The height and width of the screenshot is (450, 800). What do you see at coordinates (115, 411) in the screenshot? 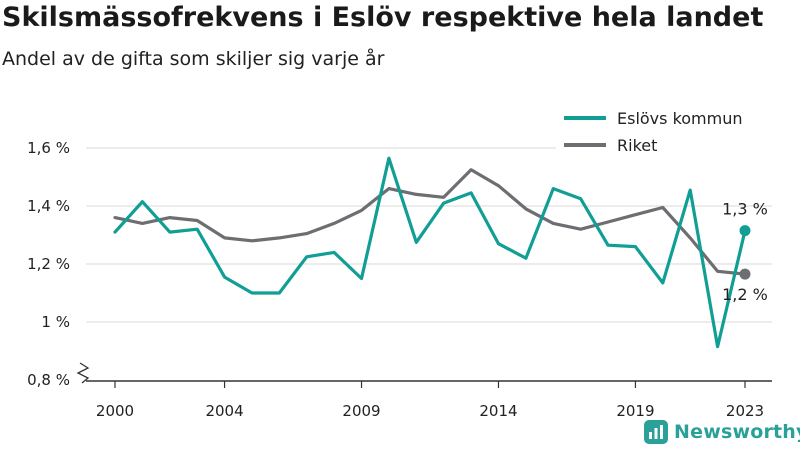
I see `x-tick-label: 2000` at bounding box center [115, 411].